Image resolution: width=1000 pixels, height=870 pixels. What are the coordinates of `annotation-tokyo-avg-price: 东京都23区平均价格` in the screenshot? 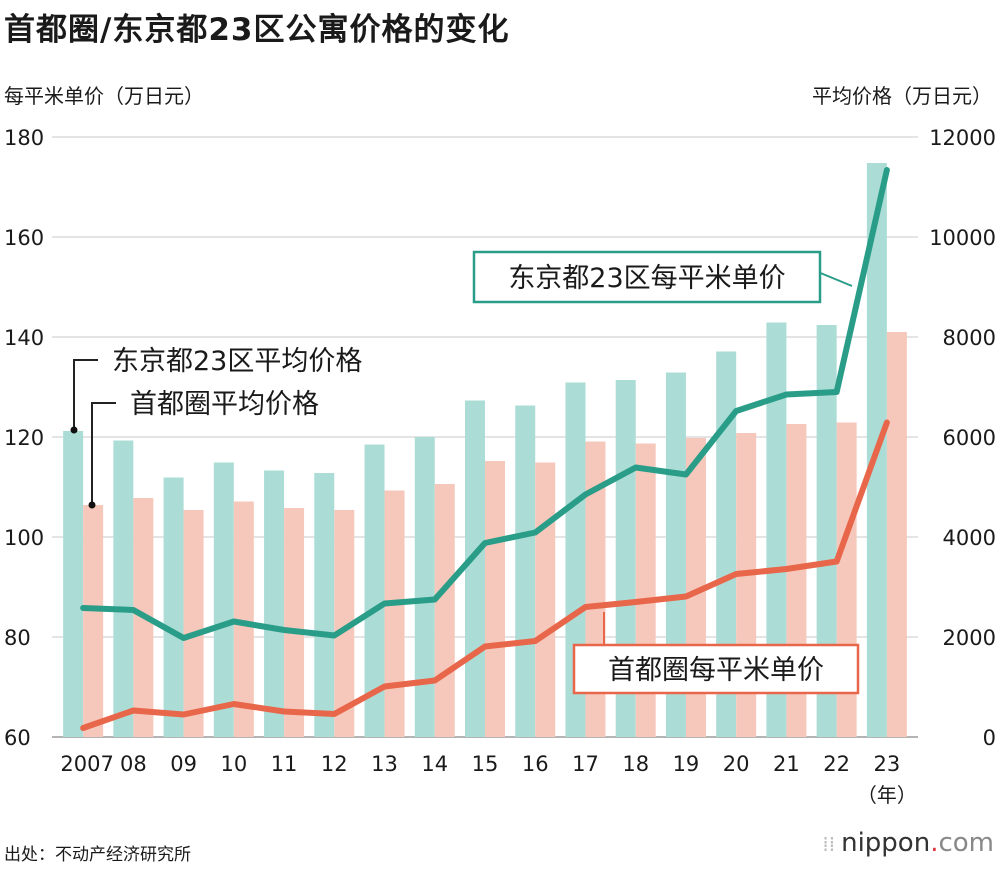 It's located at (237, 361).